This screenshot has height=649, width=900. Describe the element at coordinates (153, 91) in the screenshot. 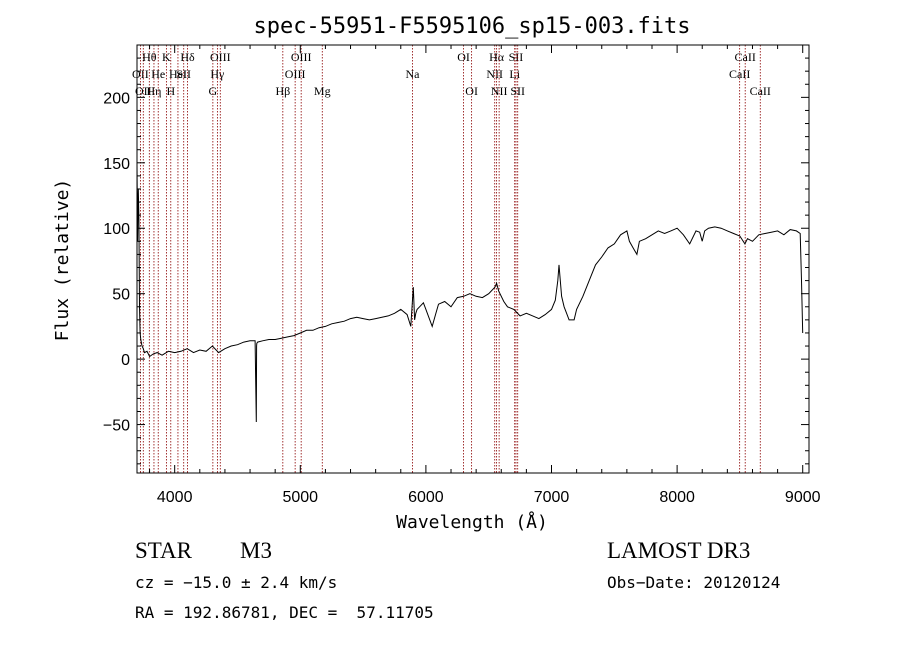

I see `line-label-3: Hη` at that location.